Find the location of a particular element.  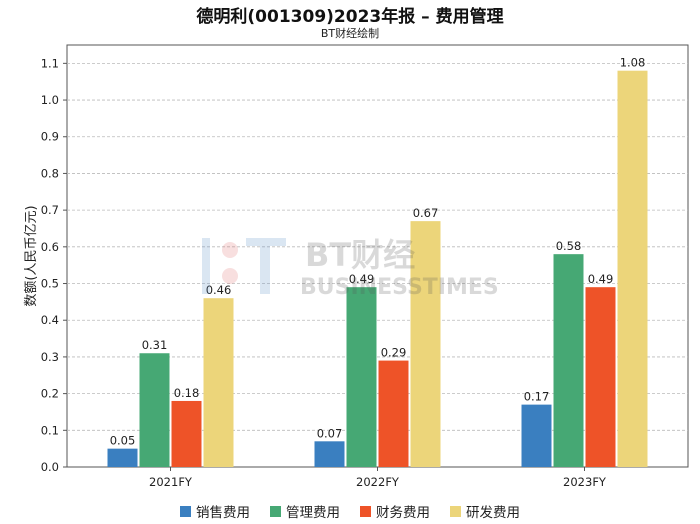

legend-label: 销售费用 is located at coordinates (223, 513).